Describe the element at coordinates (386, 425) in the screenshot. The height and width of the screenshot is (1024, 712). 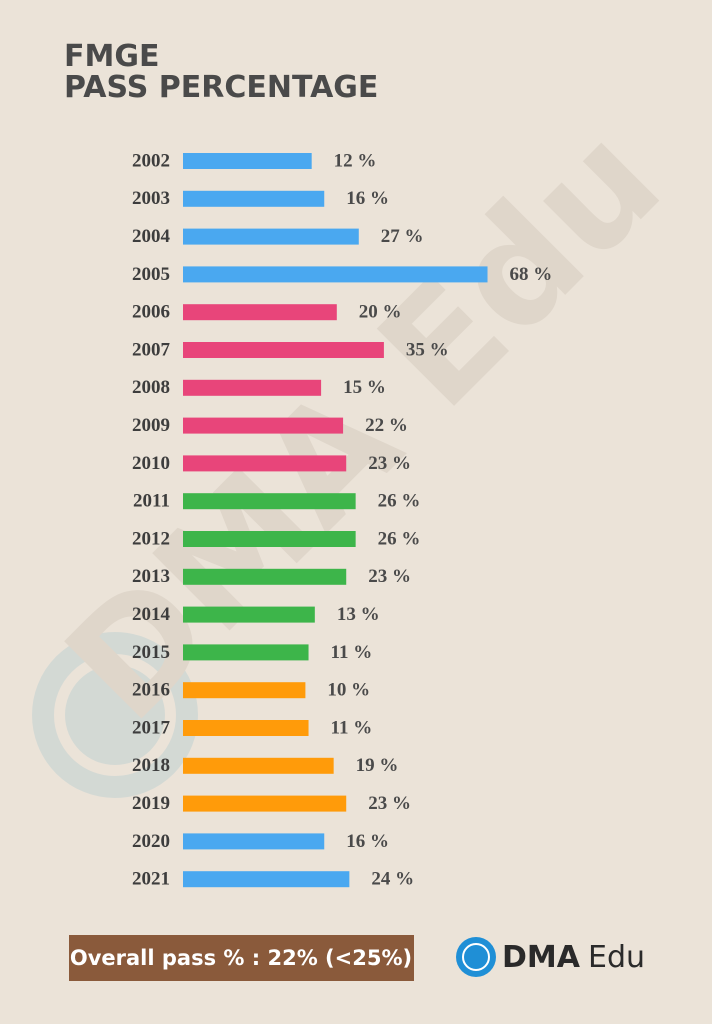
I see `value-label: 22 %` at that location.